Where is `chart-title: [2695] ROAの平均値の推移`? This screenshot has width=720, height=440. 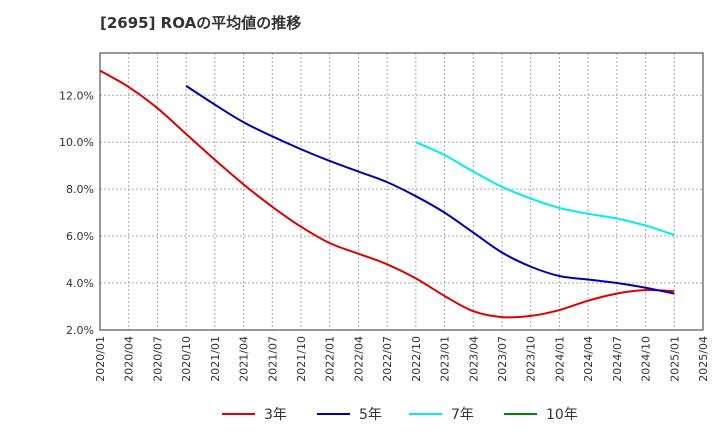 chart-title: [2695] ROAの平均値の推移 is located at coordinates (201, 23).